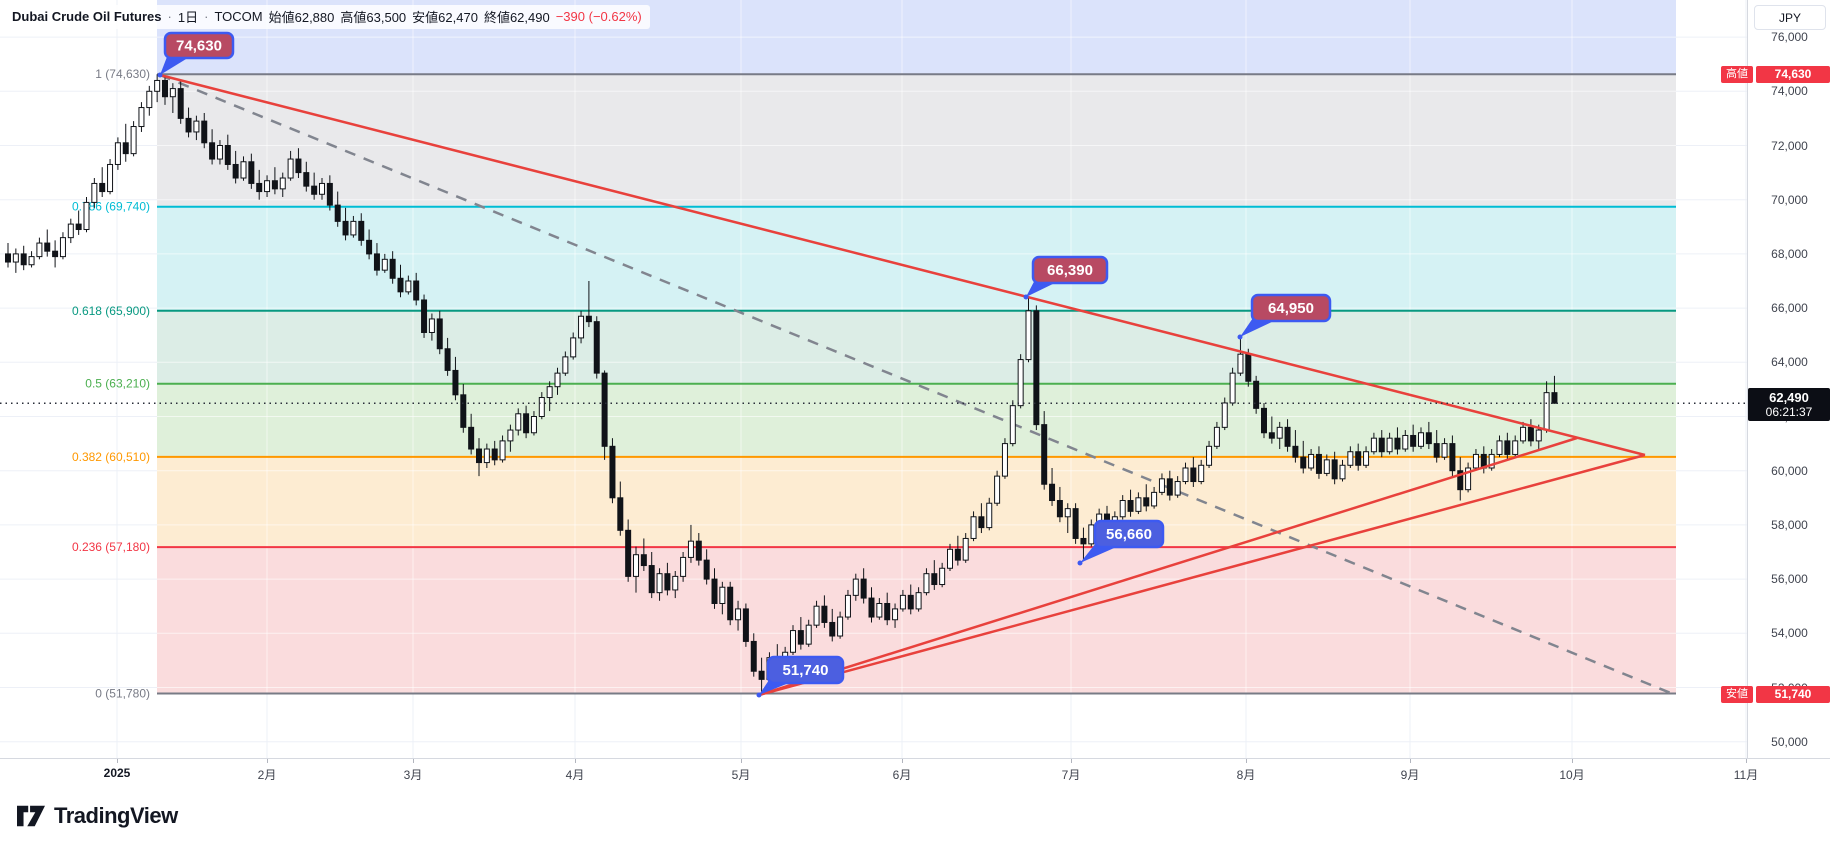 The width and height of the screenshot is (1830, 841). What do you see at coordinates (1789, 145) in the screenshot?
I see `price-axis-label: 72,000` at bounding box center [1789, 145].